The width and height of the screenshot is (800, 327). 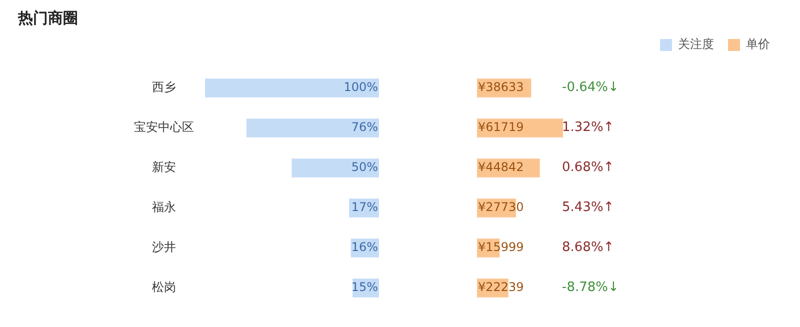 I want to click on data-label: ¥61719, so click(x=501, y=127).